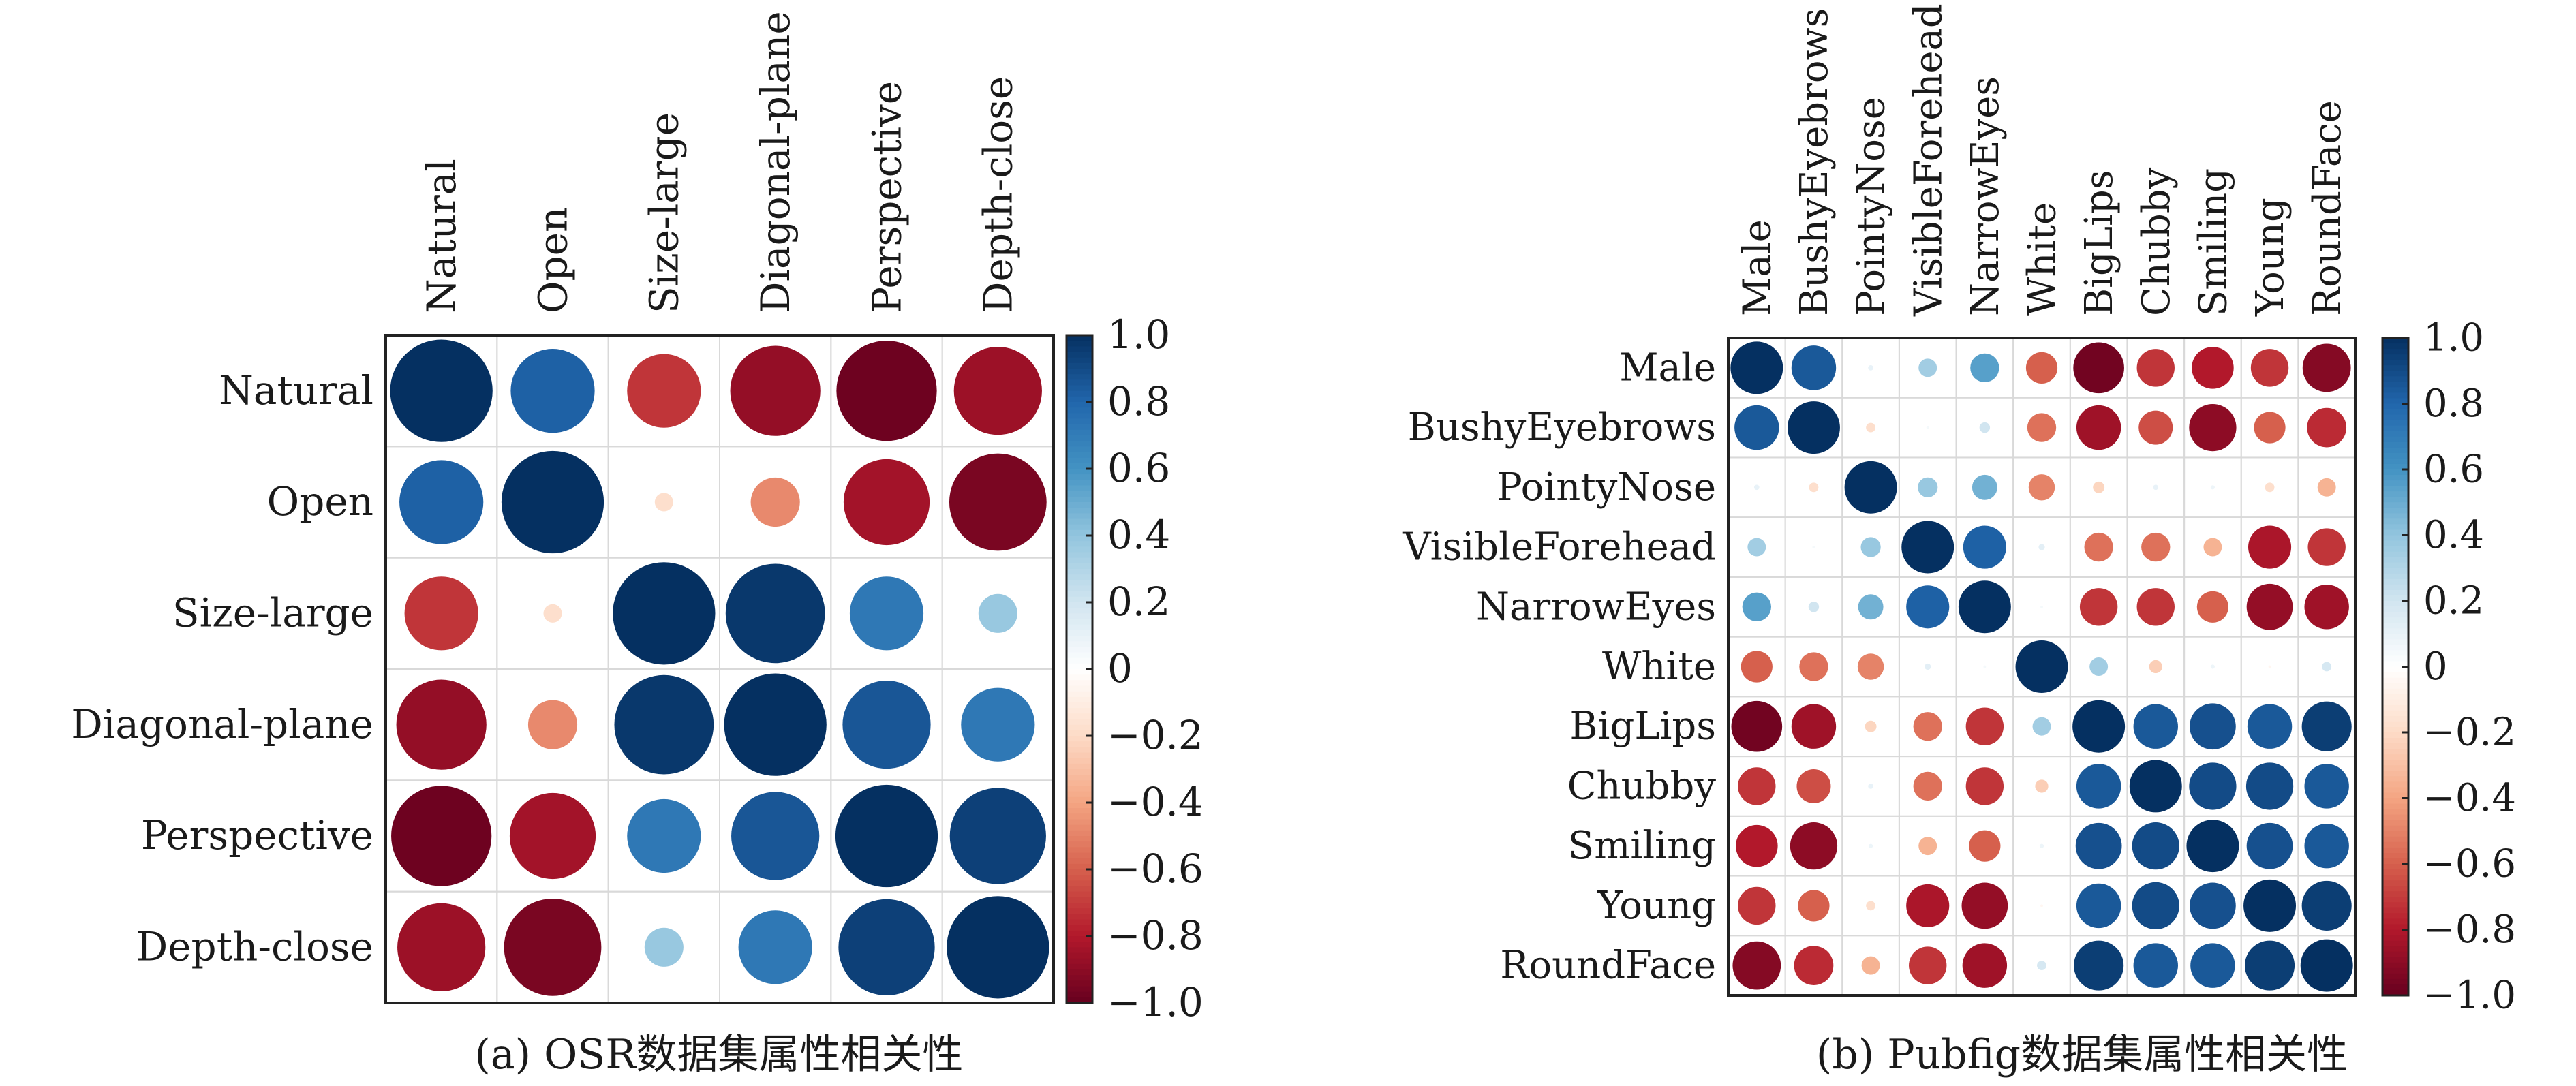 This screenshot has height=1086, width=2576. What do you see at coordinates (1138, 535) in the screenshot?
I see `colorbar-tick-label: 0.4` at bounding box center [1138, 535].